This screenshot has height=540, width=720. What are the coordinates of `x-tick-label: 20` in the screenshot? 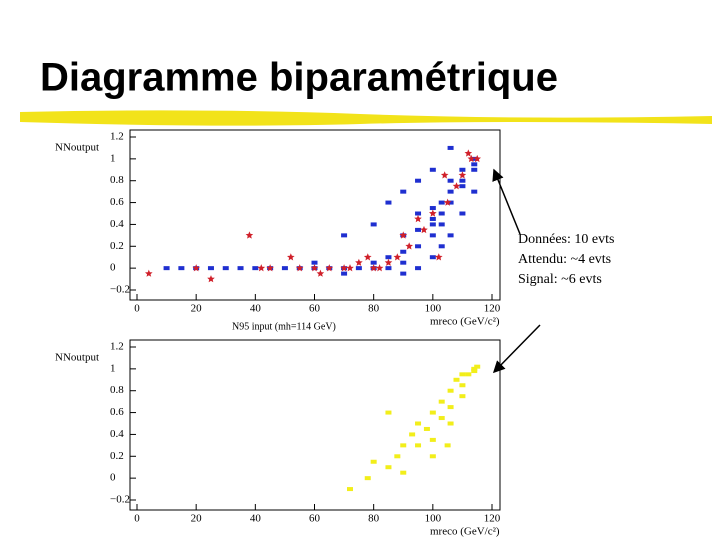 It's located at (197, 519).